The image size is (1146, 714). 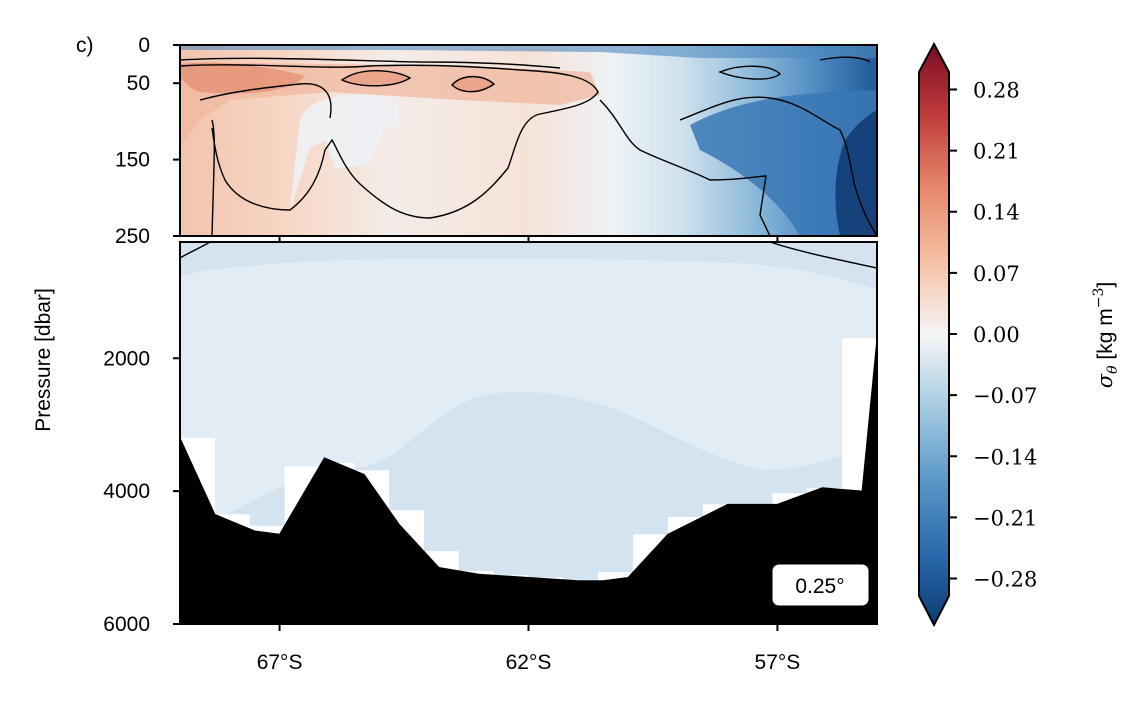 What do you see at coordinates (126, 624) in the screenshot?
I see `bottom-y-tick-label: 6000` at bounding box center [126, 624].